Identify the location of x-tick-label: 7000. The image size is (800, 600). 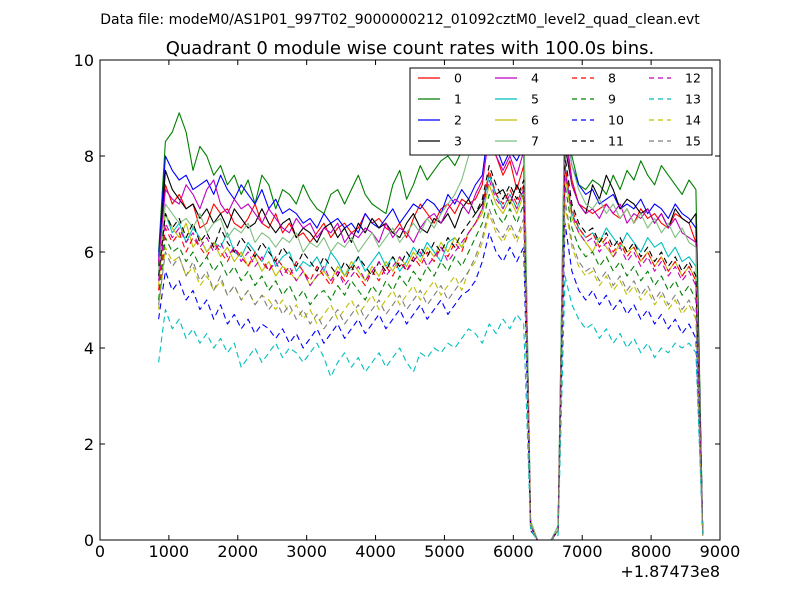
(582, 551).